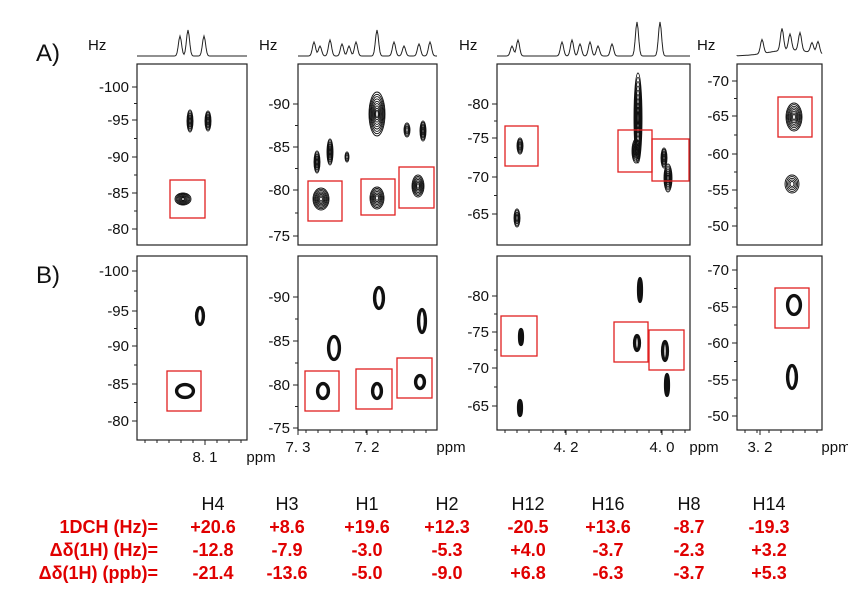 The image size is (848, 599). What do you see at coordinates (118, 120) in the screenshot?
I see `y-tick-label: -95` at bounding box center [118, 120].